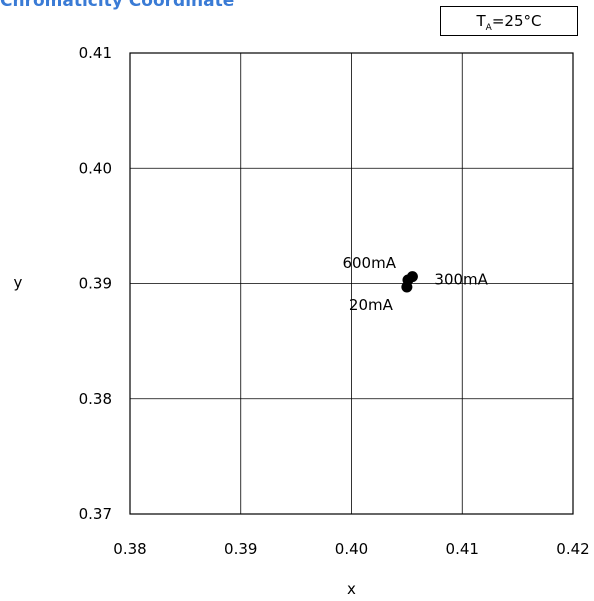  Describe the element at coordinates (371, 305) in the screenshot. I see `point-label-20mA: 20mA` at that location.